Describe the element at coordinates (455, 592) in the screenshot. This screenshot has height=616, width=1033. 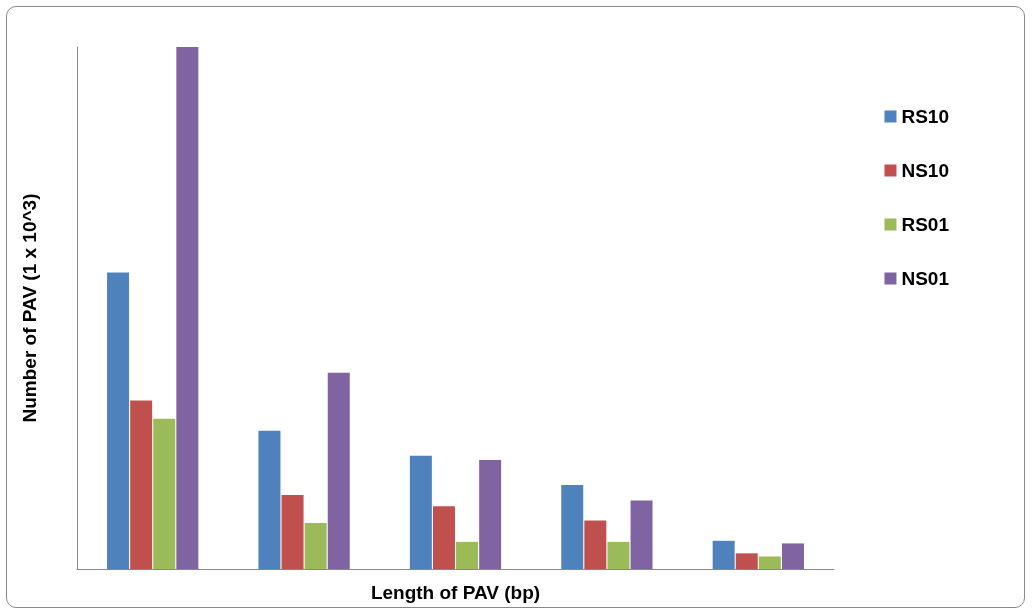
I see `x-axis-title: Length of PAV (bp)` at that location.